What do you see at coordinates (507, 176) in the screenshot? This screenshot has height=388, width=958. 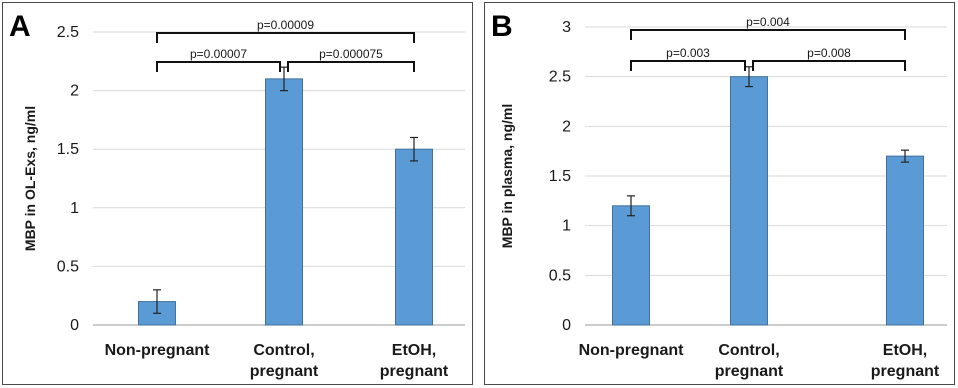 I see `y-axis-title: MBP in plasma, ng/ml` at bounding box center [507, 176].